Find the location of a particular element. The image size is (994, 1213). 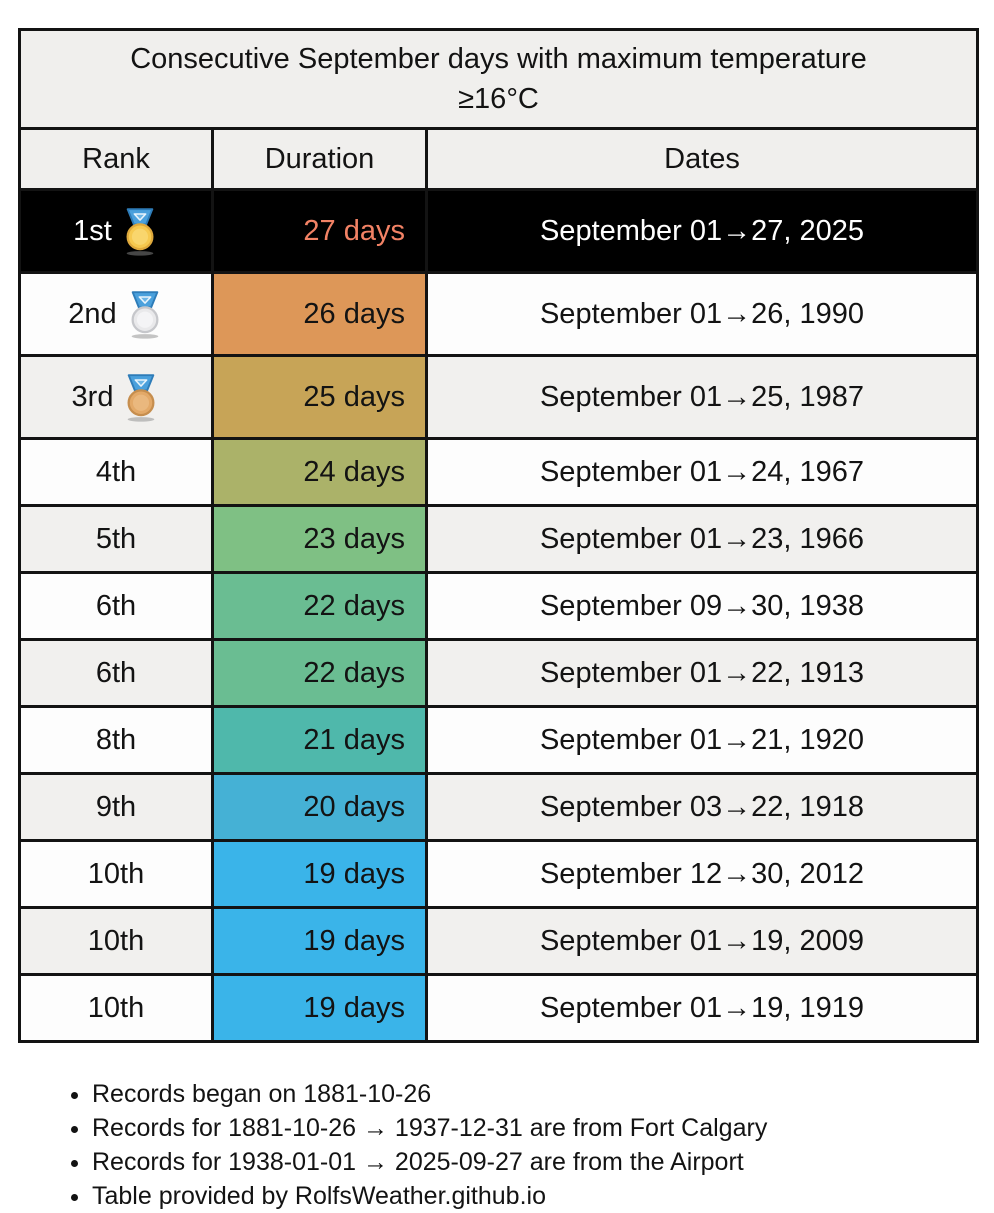

col-header-dates: Dates is located at coordinates (702, 159).